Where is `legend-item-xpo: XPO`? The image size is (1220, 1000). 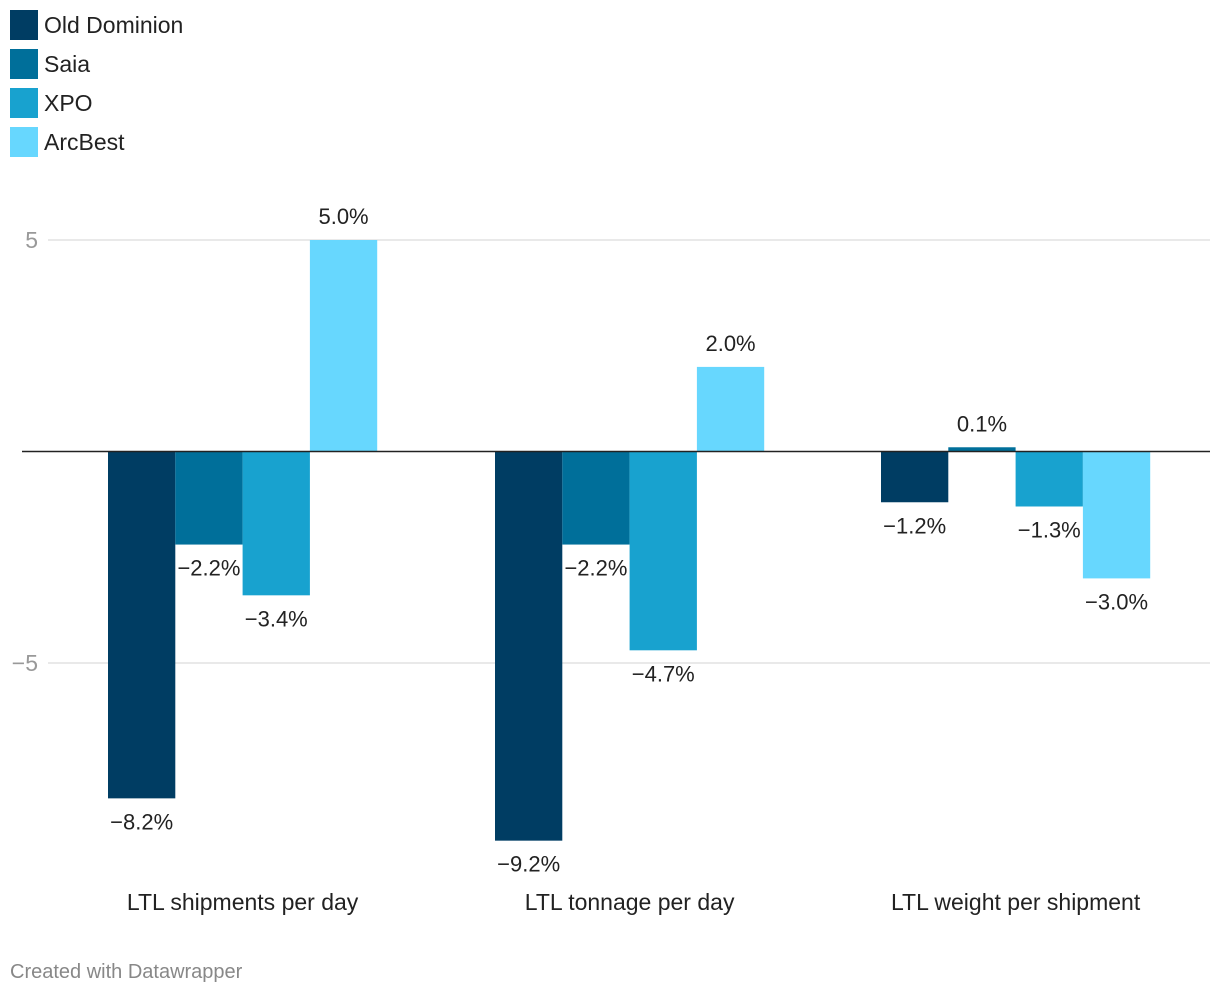
legend-item-xpo: XPO is located at coordinates (96, 103).